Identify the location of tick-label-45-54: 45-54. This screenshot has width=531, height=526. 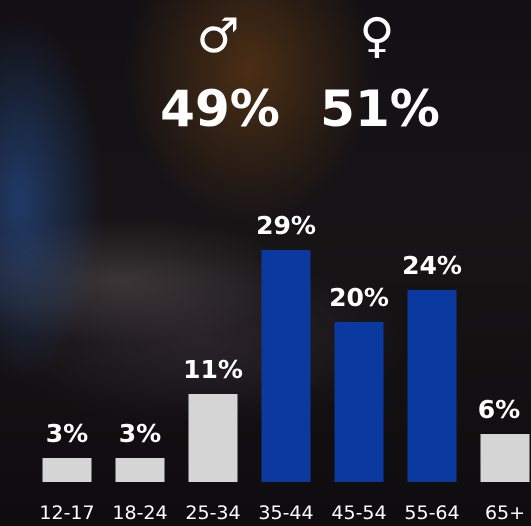
(358, 513).